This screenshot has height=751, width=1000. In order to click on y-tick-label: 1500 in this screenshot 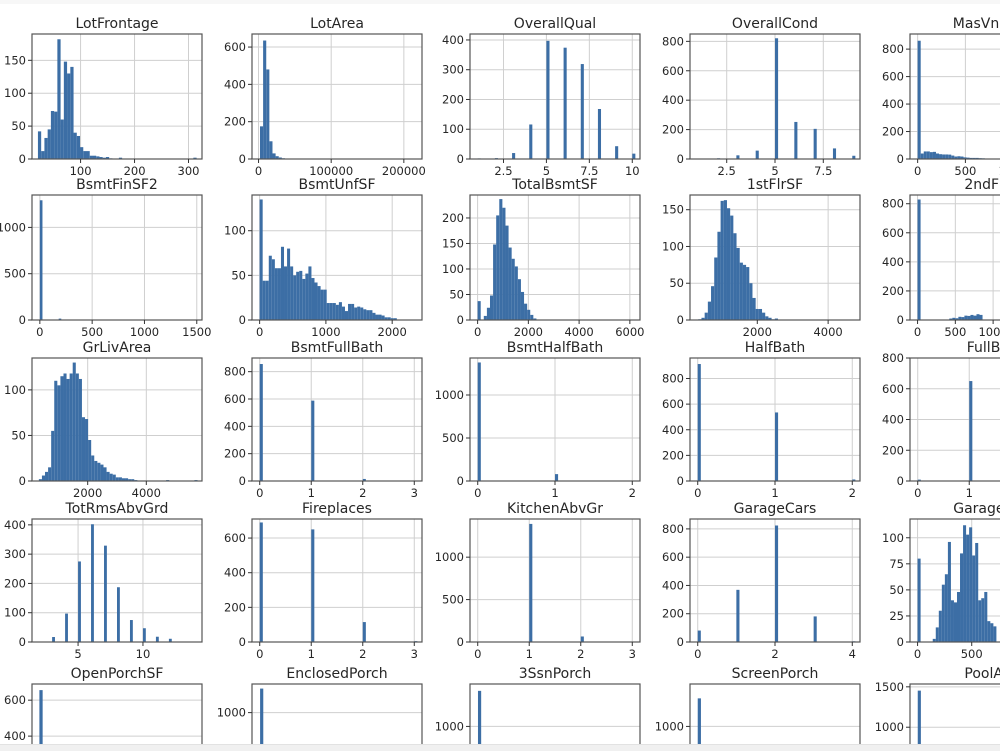, I will do `click(889, 687)`.